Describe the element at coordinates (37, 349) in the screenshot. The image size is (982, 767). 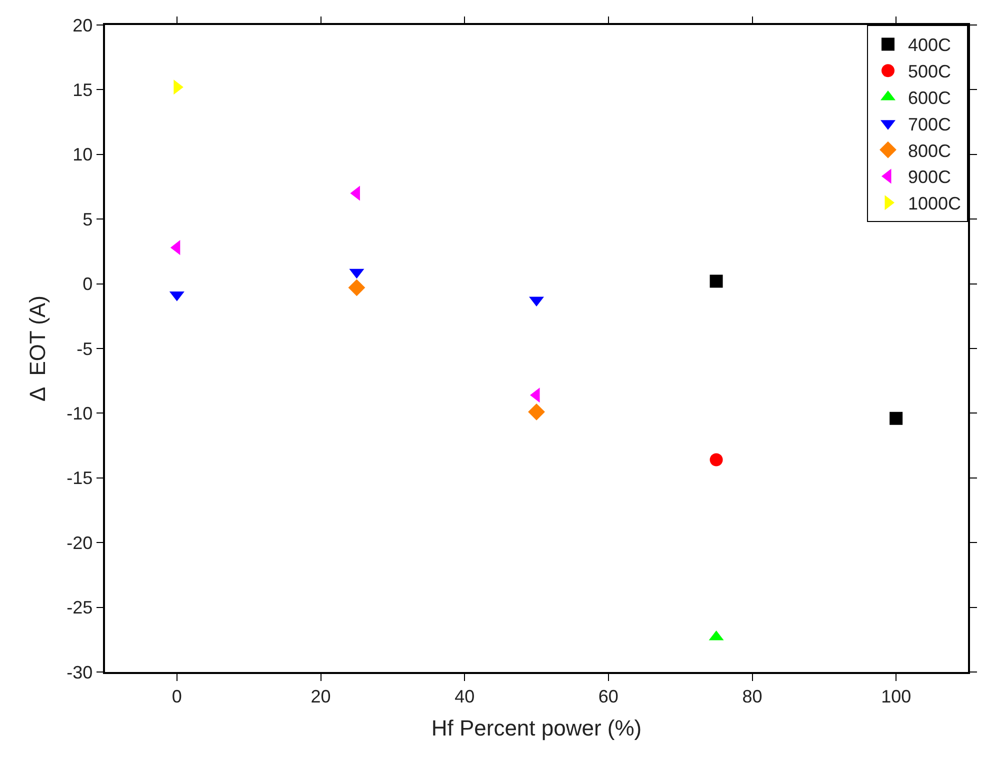
I see `y-axis-title: Δ EOT (A)` at that location.